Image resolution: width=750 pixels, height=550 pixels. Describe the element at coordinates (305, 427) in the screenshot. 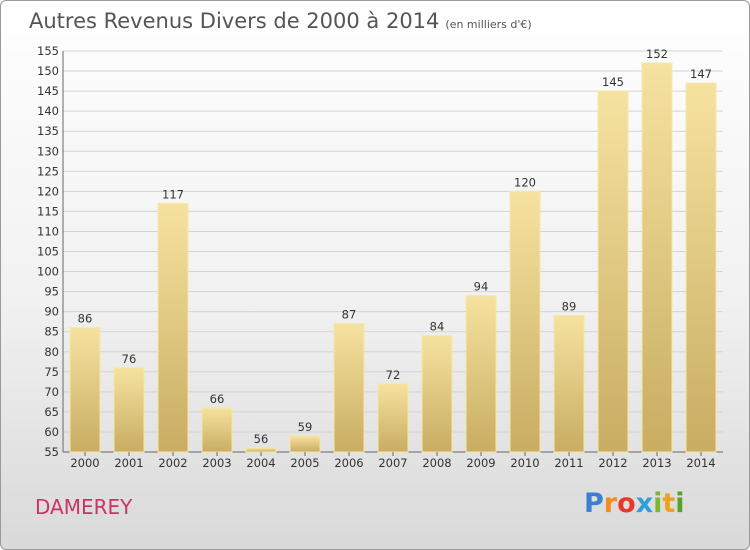

I see `data-label: 59` at that location.